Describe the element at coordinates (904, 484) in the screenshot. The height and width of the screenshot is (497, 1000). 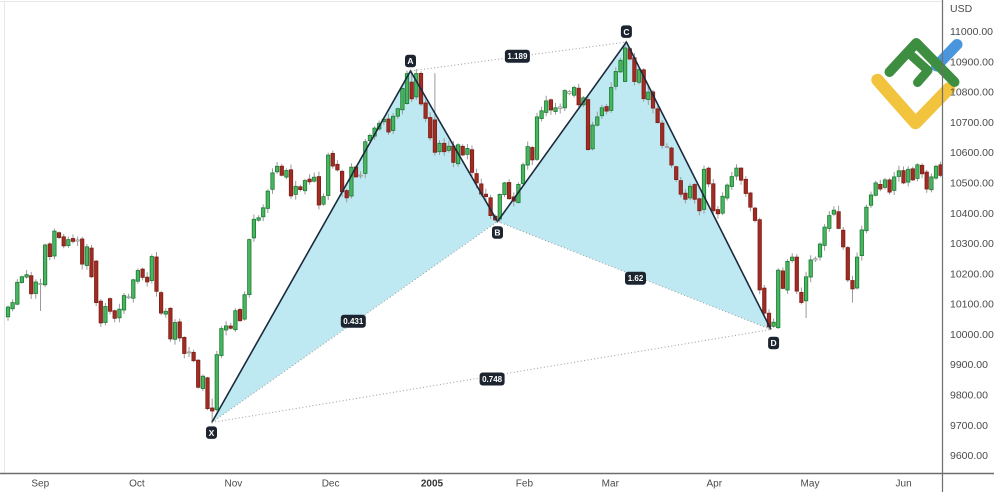
I see `svg-text: Jun` at that location.